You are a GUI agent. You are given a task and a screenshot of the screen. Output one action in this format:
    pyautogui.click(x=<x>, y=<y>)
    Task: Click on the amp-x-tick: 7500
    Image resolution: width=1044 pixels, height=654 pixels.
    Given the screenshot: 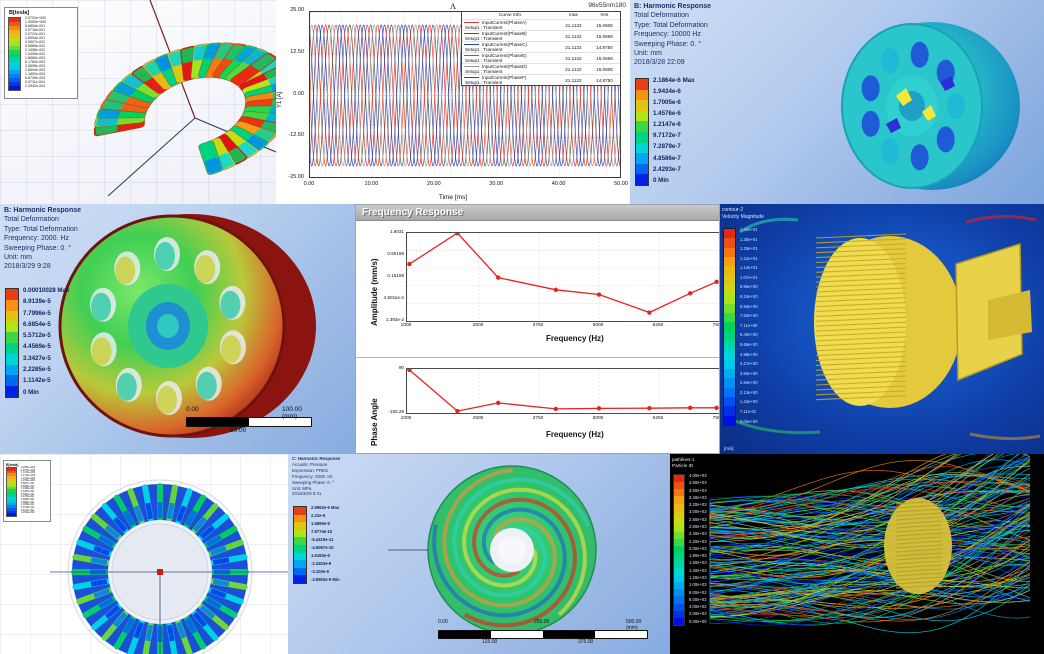 What is the action you would take?
    pyautogui.click(x=715, y=325)
    